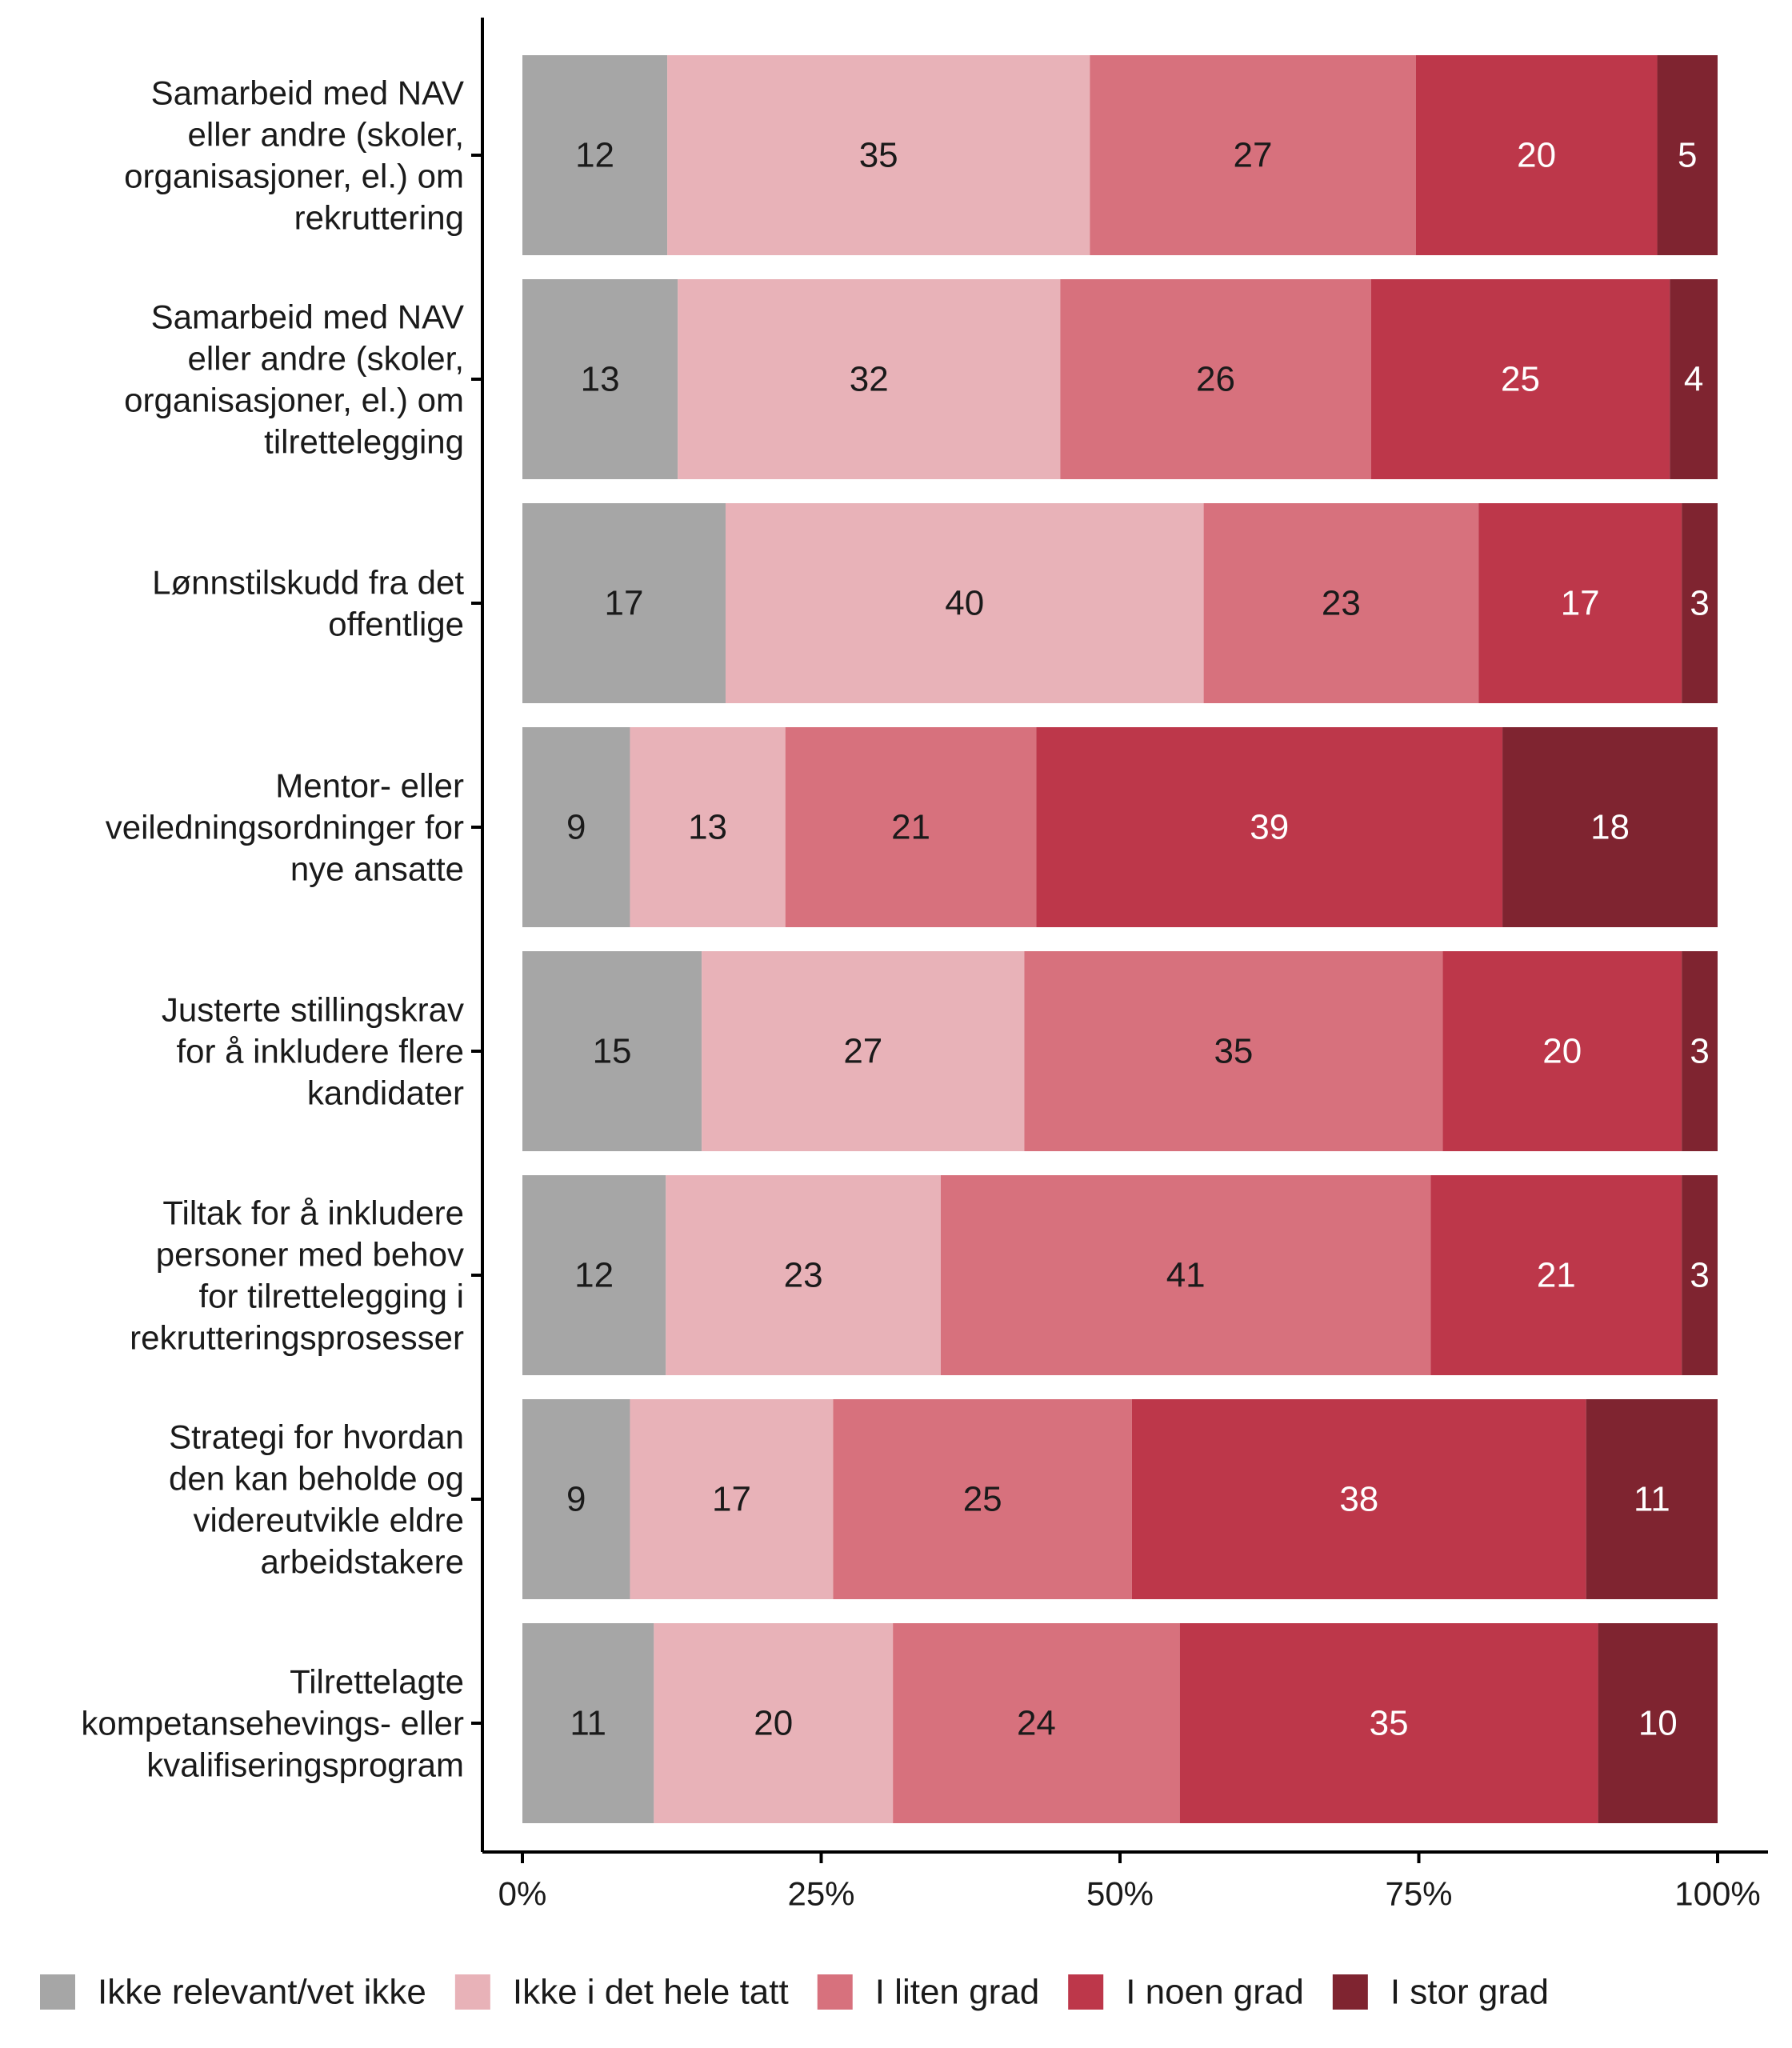  Describe the element at coordinates (307, 317) in the screenshot. I see `category-label: Samarbeid med NAV` at that location.